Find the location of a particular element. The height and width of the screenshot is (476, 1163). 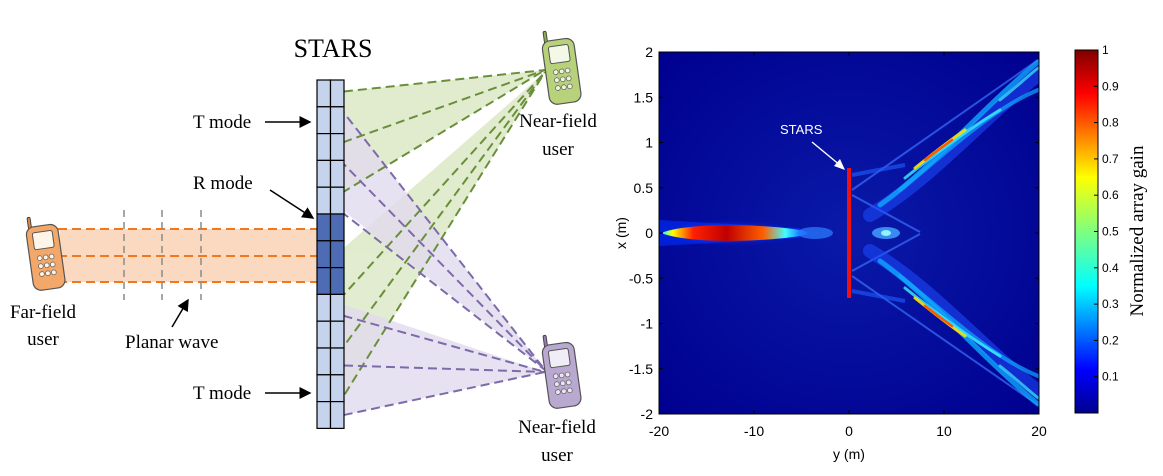

planar-wave-lines is located at coordinates (188, 255).